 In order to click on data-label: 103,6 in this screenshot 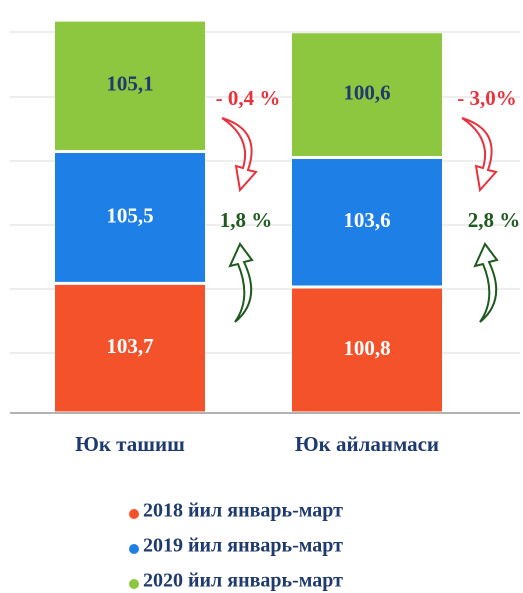, I will do `click(366, 220)`.